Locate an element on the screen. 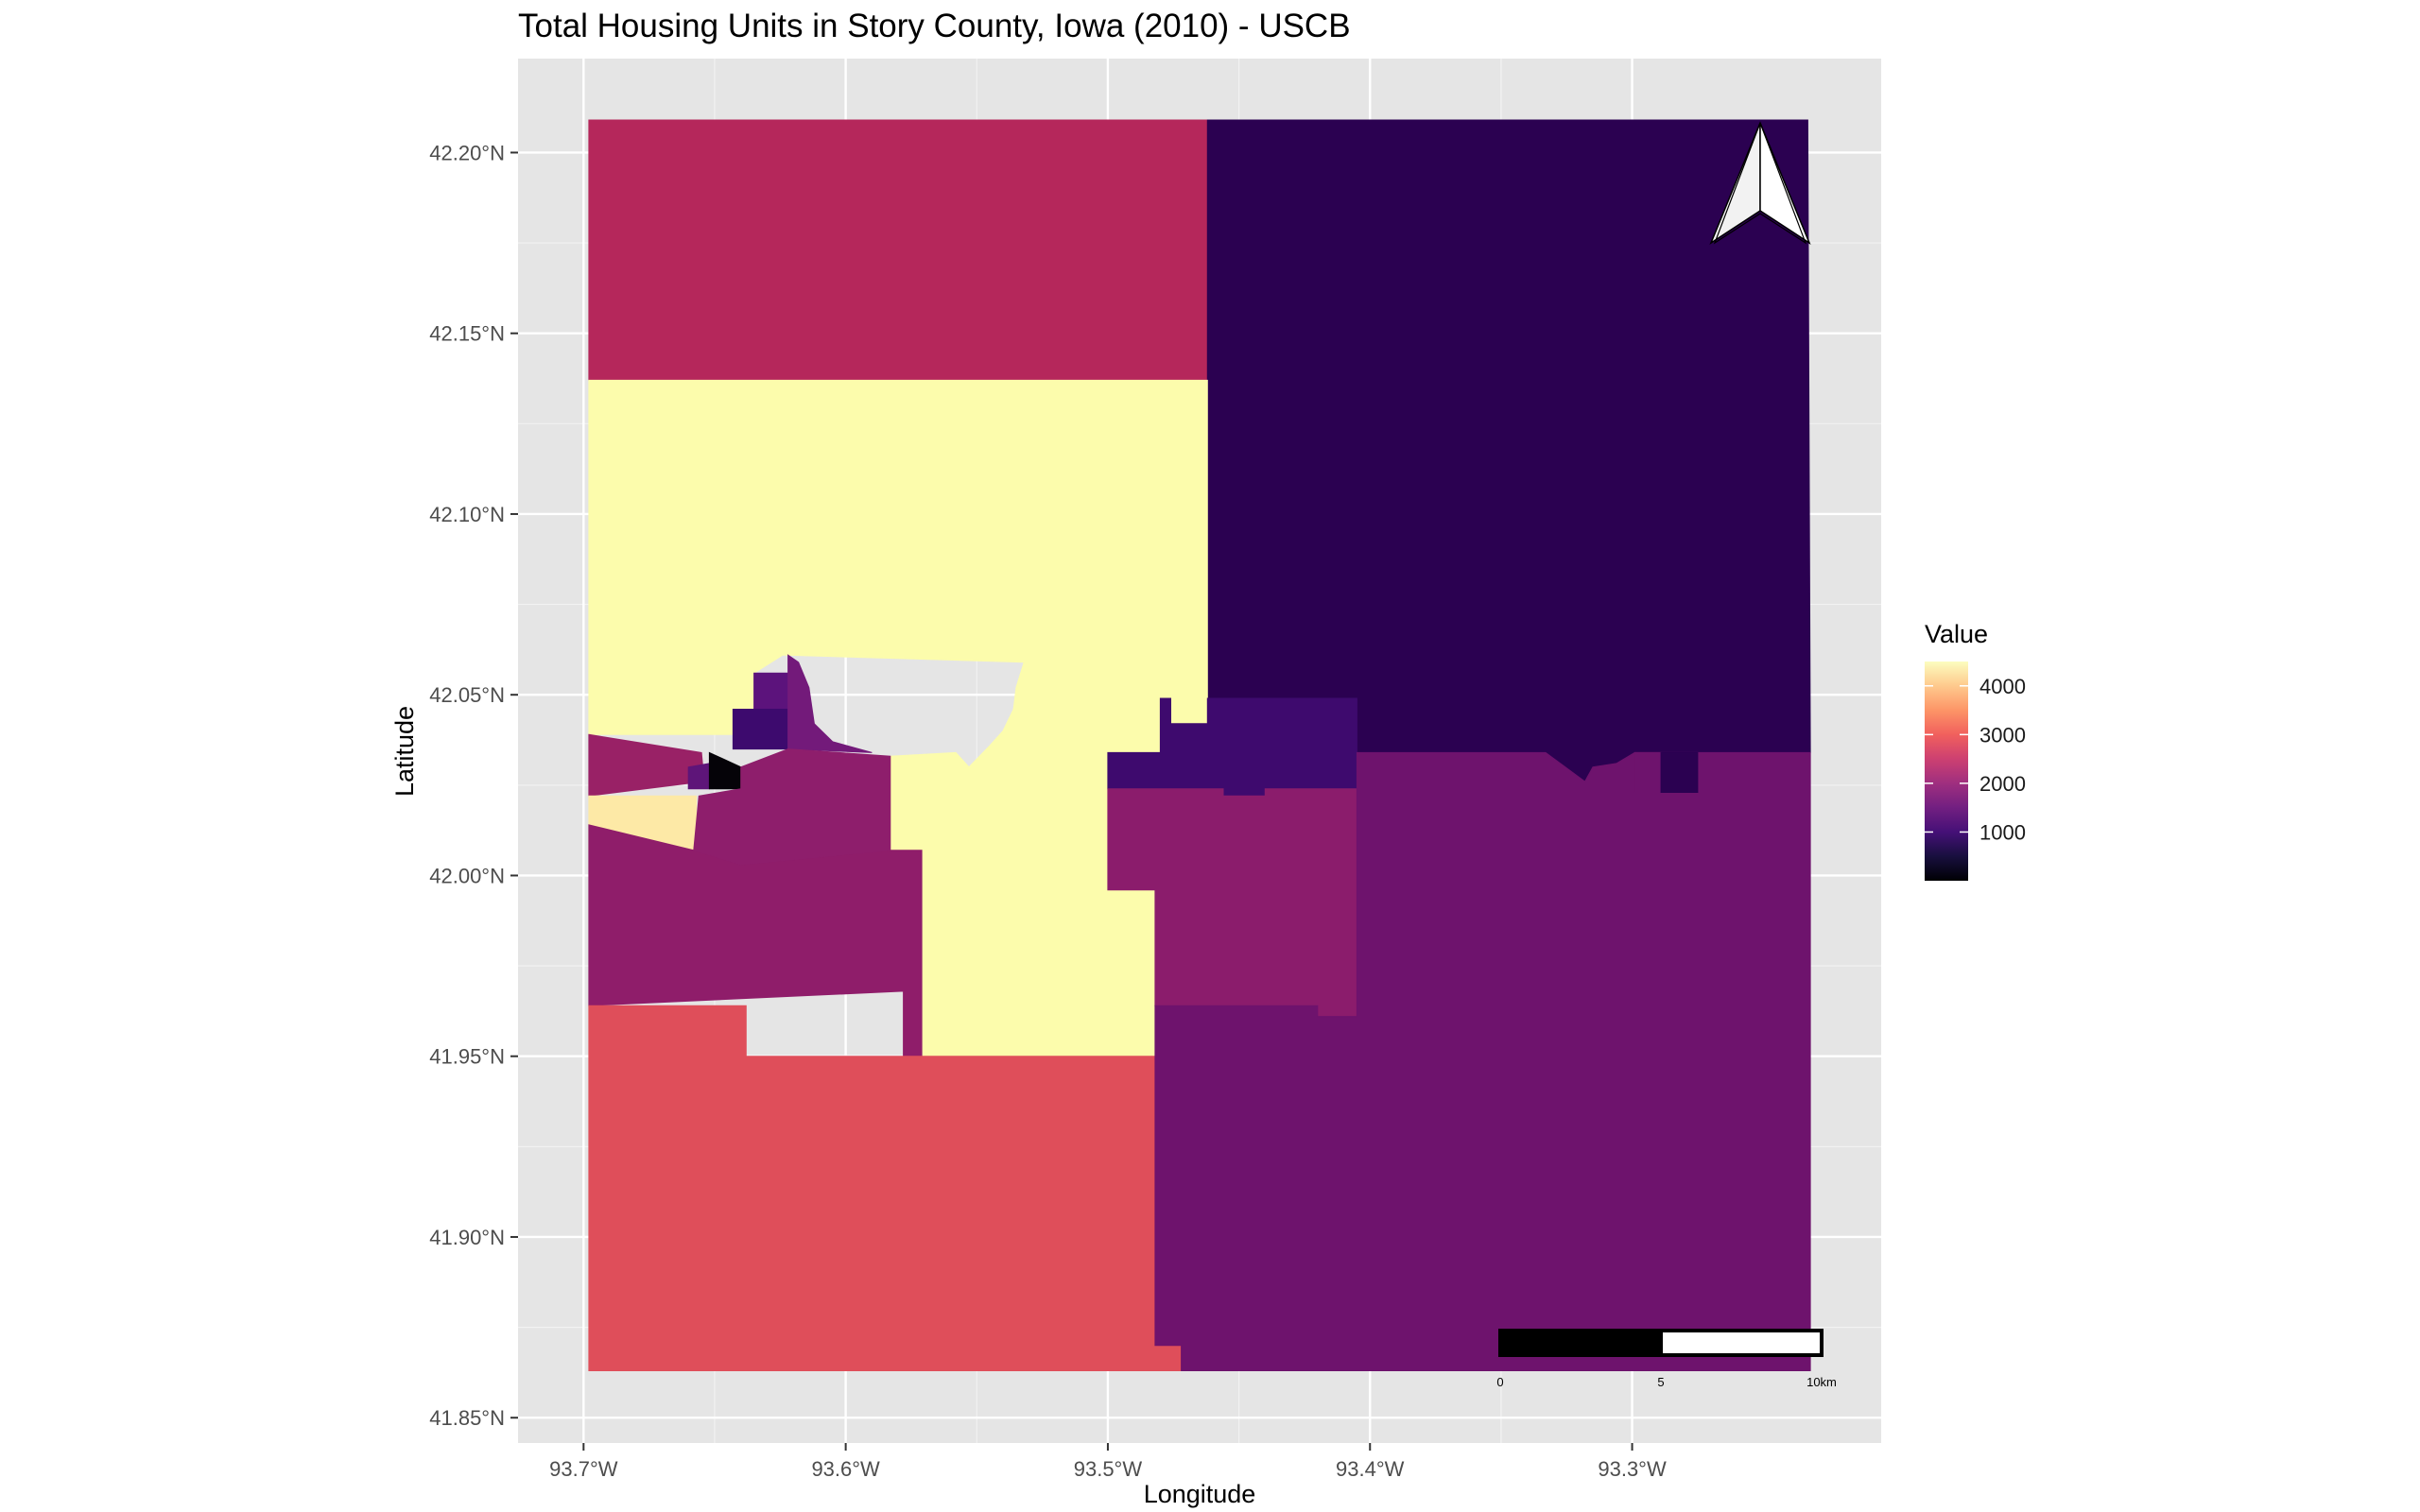  legend-break-label: 3000 is located at coordinates (2003, 735).